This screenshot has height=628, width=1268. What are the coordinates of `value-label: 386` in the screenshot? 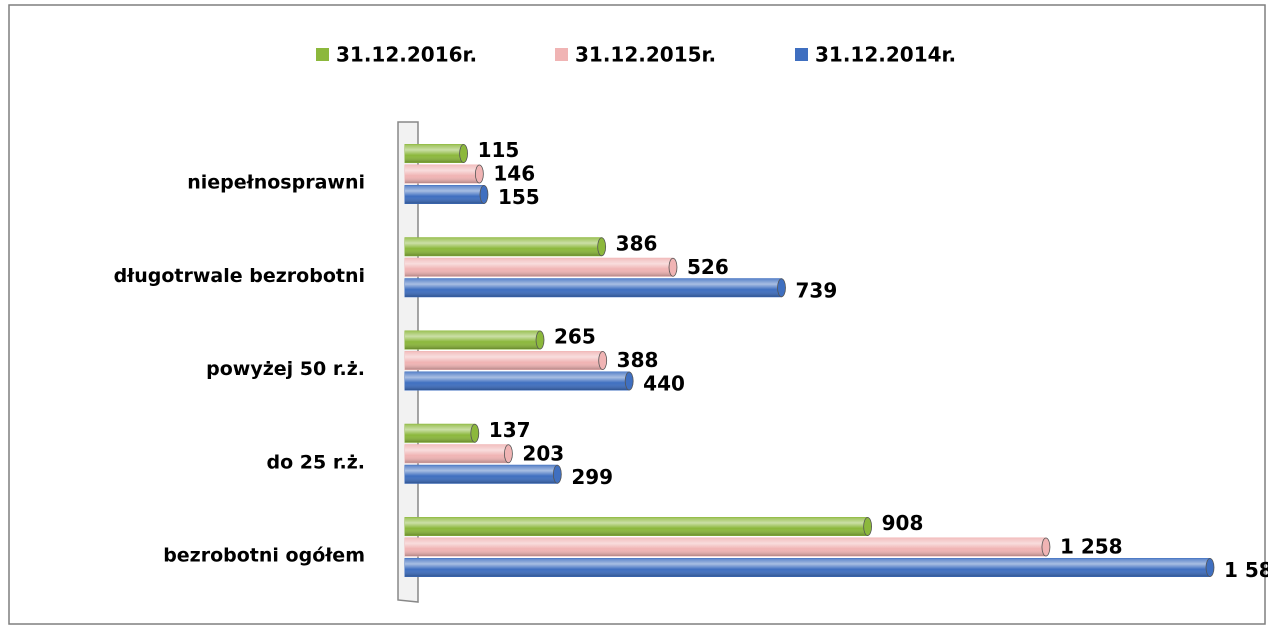 It's located at (637, 243).